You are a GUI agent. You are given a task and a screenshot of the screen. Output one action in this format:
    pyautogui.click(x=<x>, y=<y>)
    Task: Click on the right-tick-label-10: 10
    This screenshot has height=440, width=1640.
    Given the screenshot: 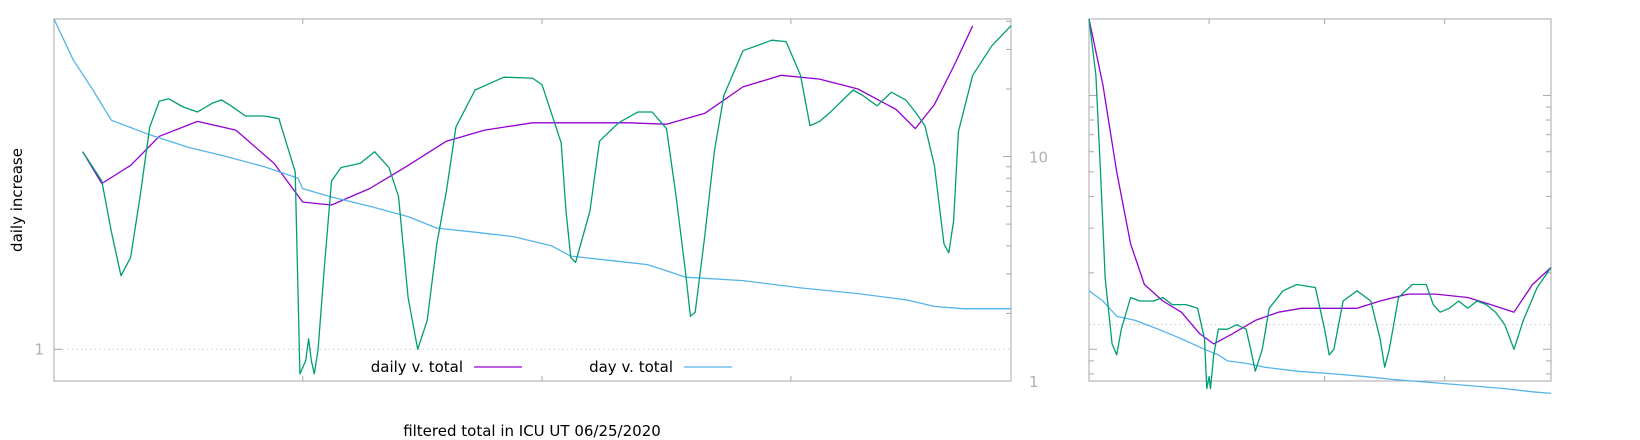 What is the action you would take?
    pyautogui.click(x=1038, y=158)
    